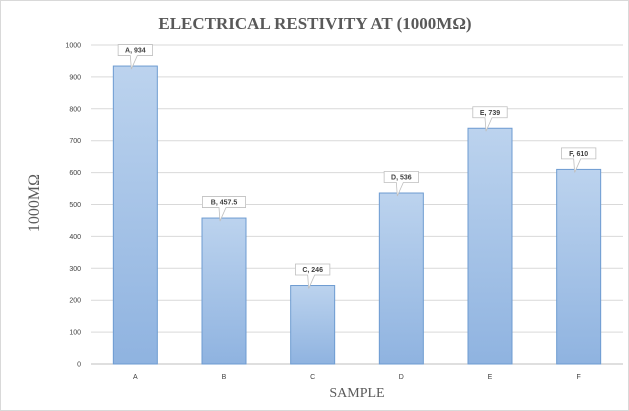 This screenshot has width=629, height=411. What do you see at coordinates (75, 109) in the screenshot?
I see `y-tick-label: 800` at bounding box center [75, 109].